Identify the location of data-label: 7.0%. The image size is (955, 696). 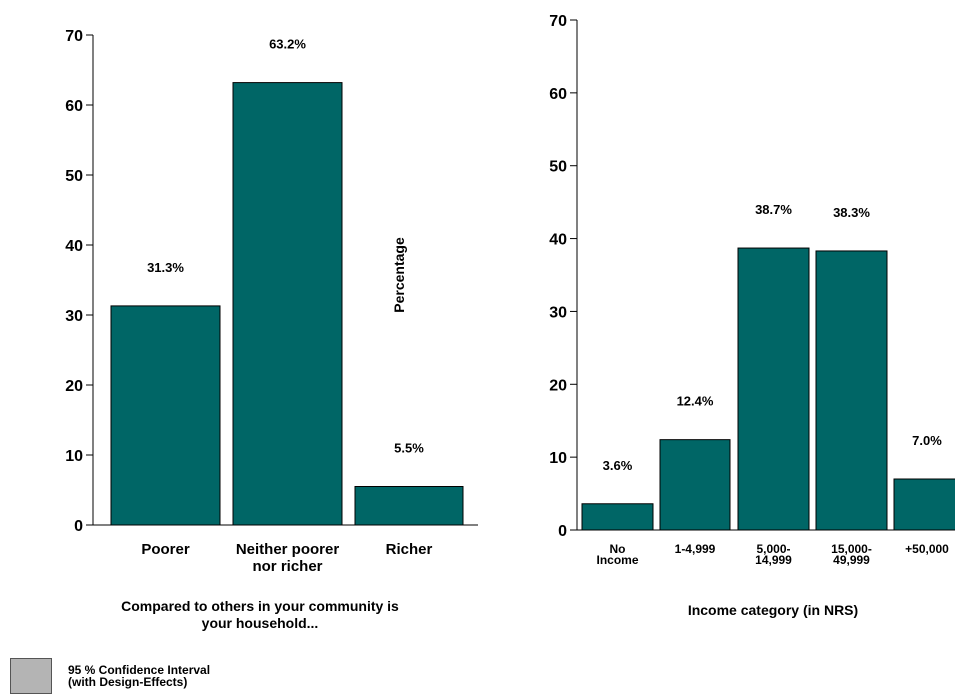
(927, 440).